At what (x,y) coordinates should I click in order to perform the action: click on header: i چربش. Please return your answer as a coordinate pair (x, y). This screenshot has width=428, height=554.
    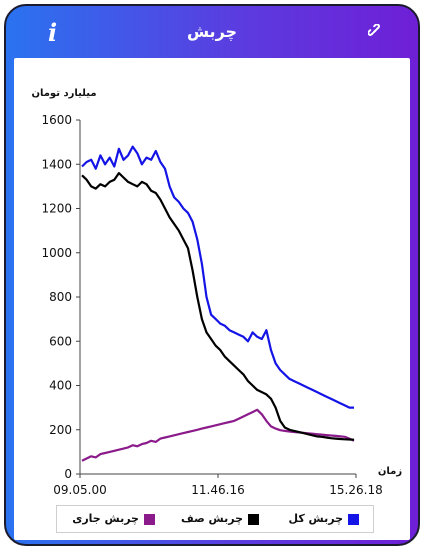
    Looking at the image, I should click on (212, 32).